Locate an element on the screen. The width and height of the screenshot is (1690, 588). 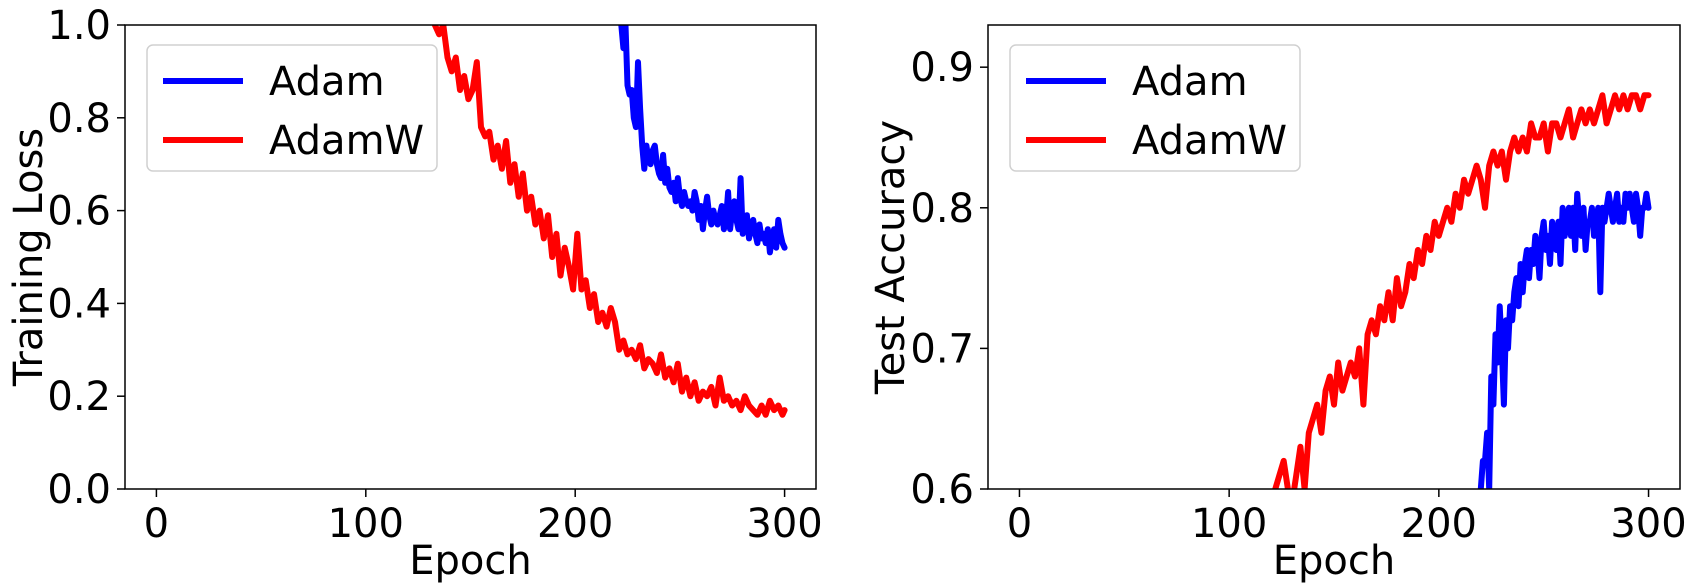
y-tick-label: 0.7 is located at coordinates (942, 349).